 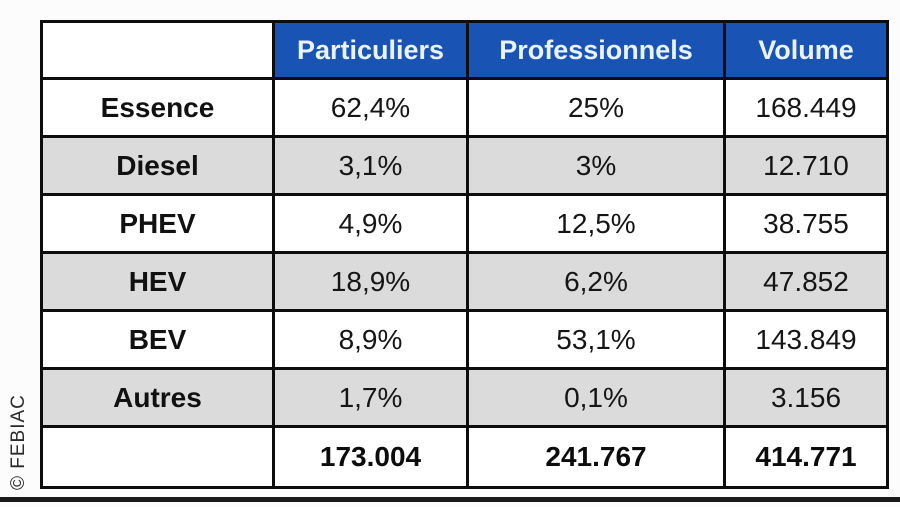 What do you see at coordinates (596, 107) in the screenshot?
I see `cell-essence-professionnels: 25%` at bounding box center [596, 107].